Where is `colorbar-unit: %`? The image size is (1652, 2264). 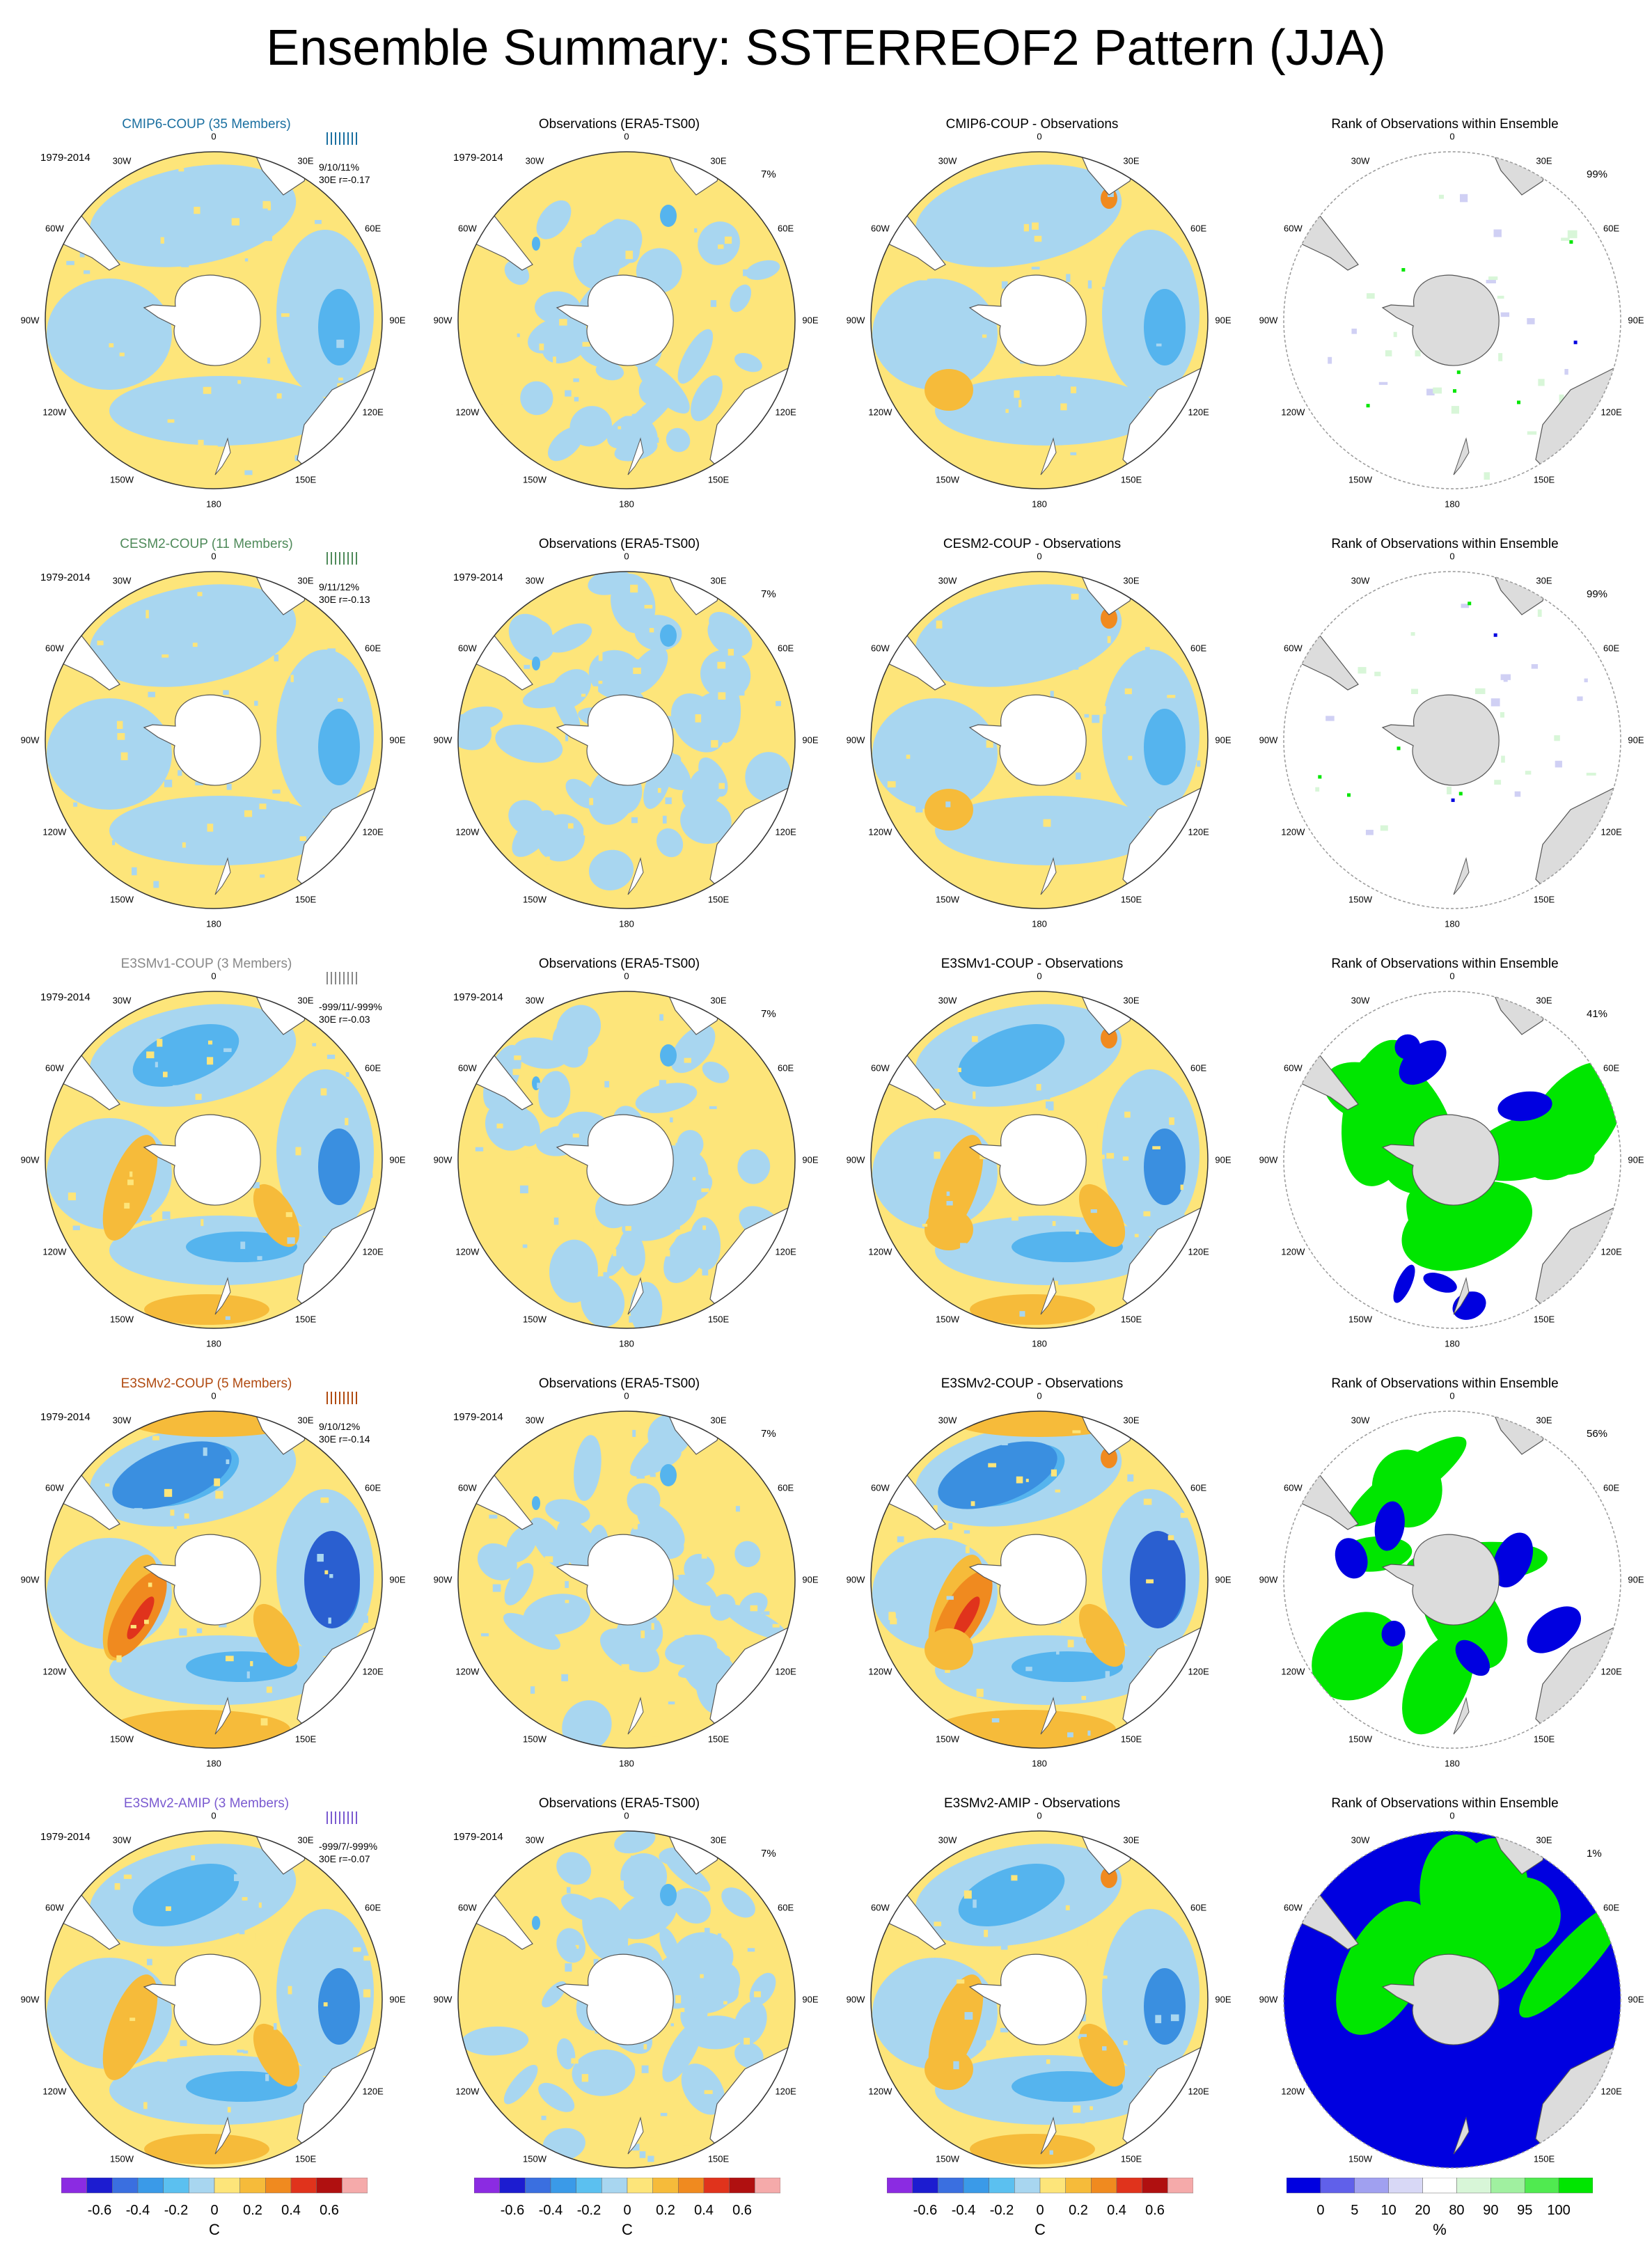
colorbar-unit: % is located at coordinates (1440, 2229).